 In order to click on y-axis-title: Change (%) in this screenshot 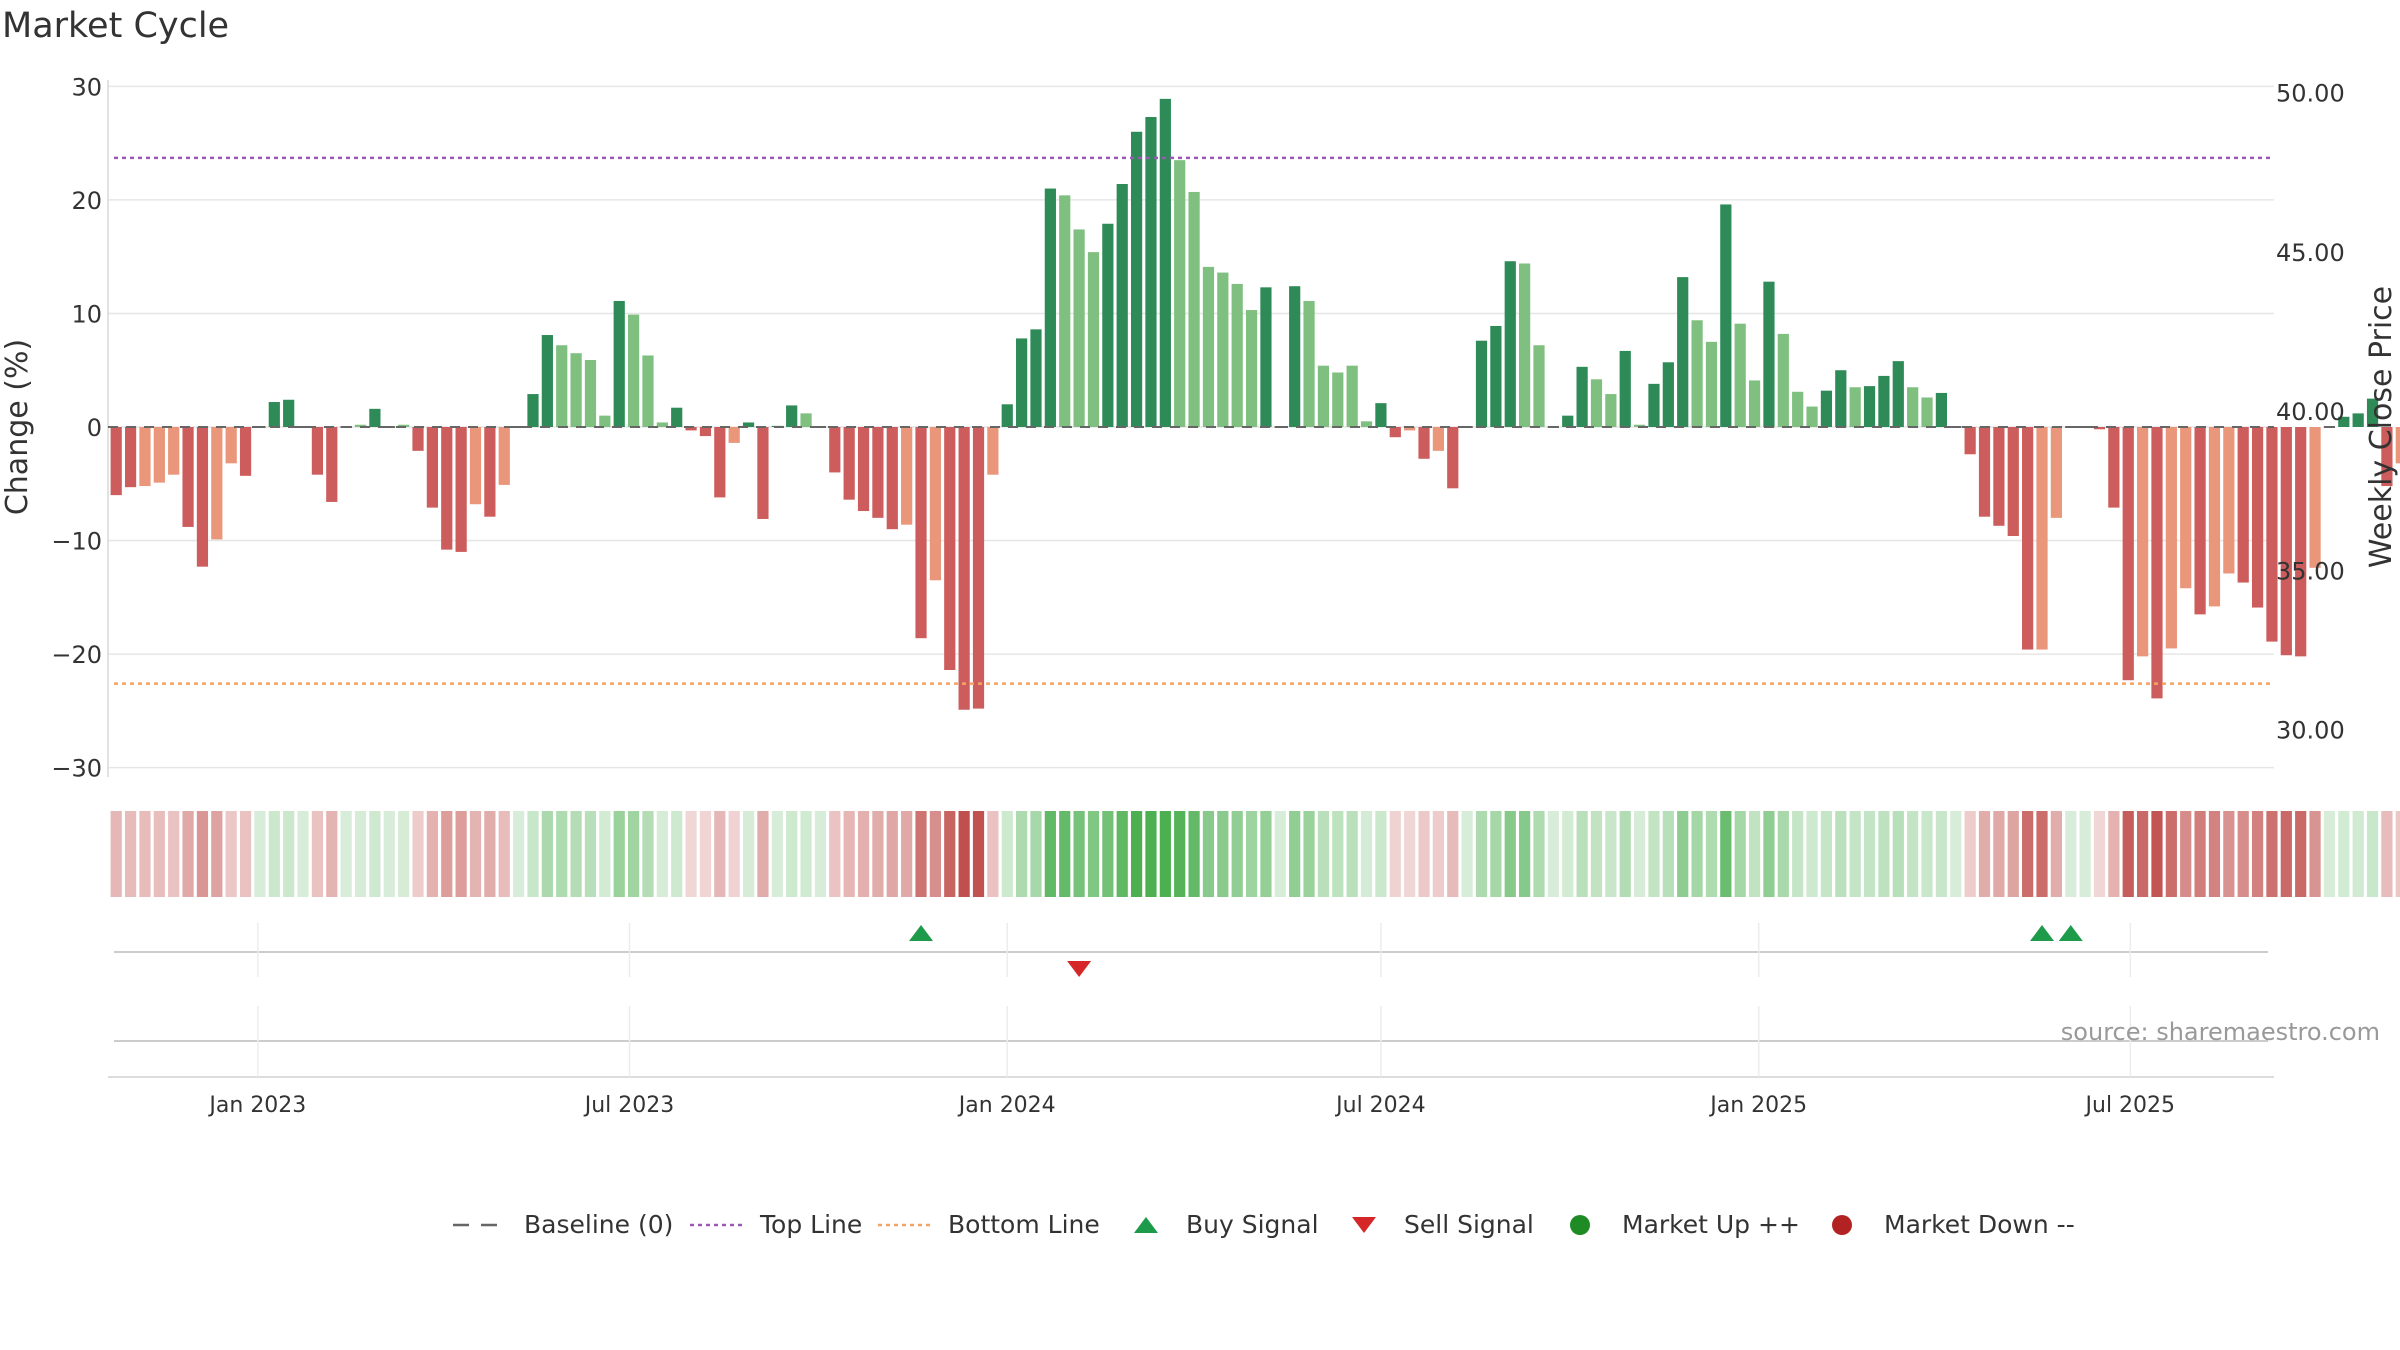, I will do `click(17, 427)`.